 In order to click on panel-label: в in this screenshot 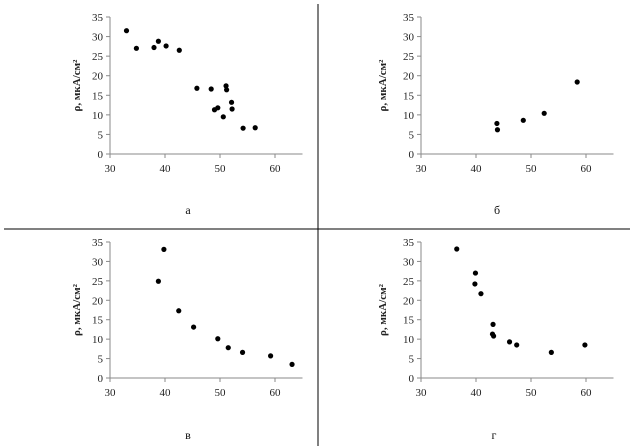, I will do `click(188, 435)`.